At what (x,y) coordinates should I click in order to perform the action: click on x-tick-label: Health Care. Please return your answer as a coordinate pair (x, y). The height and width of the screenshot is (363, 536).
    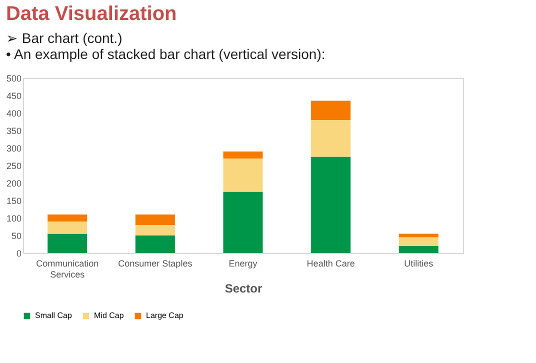
    Looking at the image, I should click on (330, 263).